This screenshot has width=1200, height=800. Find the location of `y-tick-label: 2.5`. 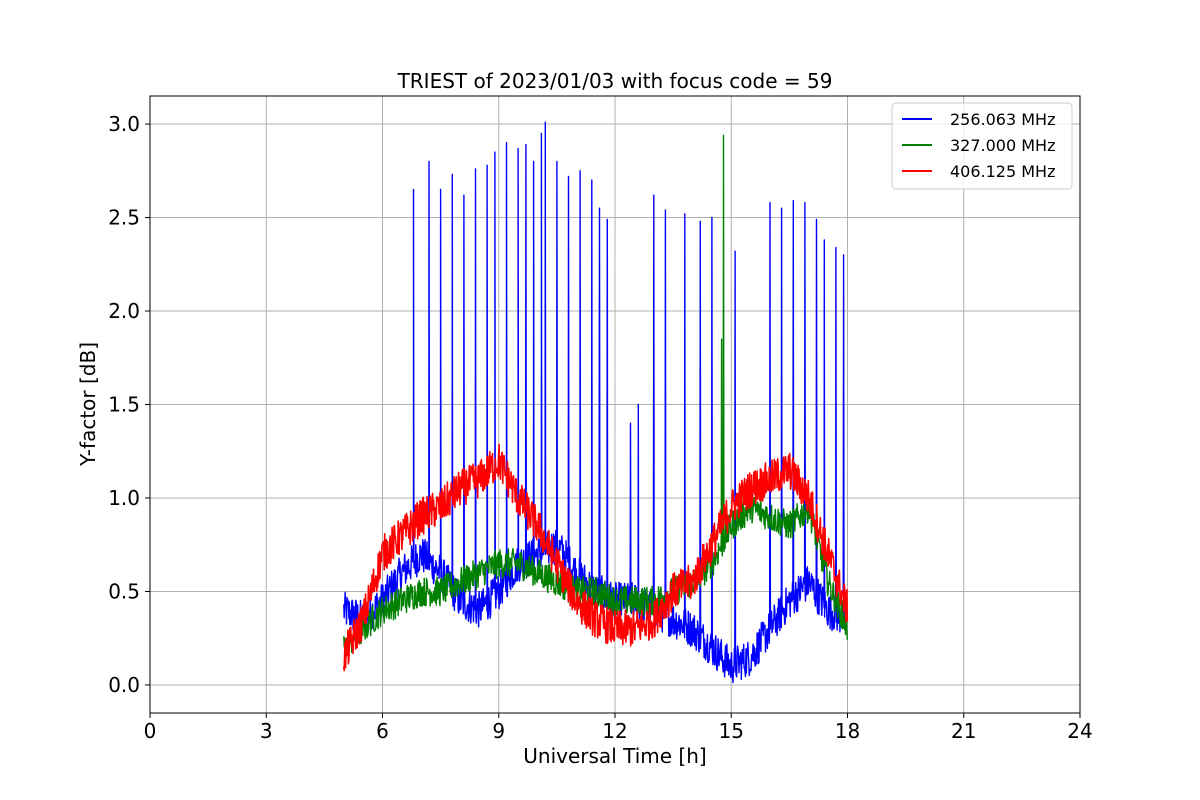

y-tick-label: 2.5 is located at coordinates (124, 218).